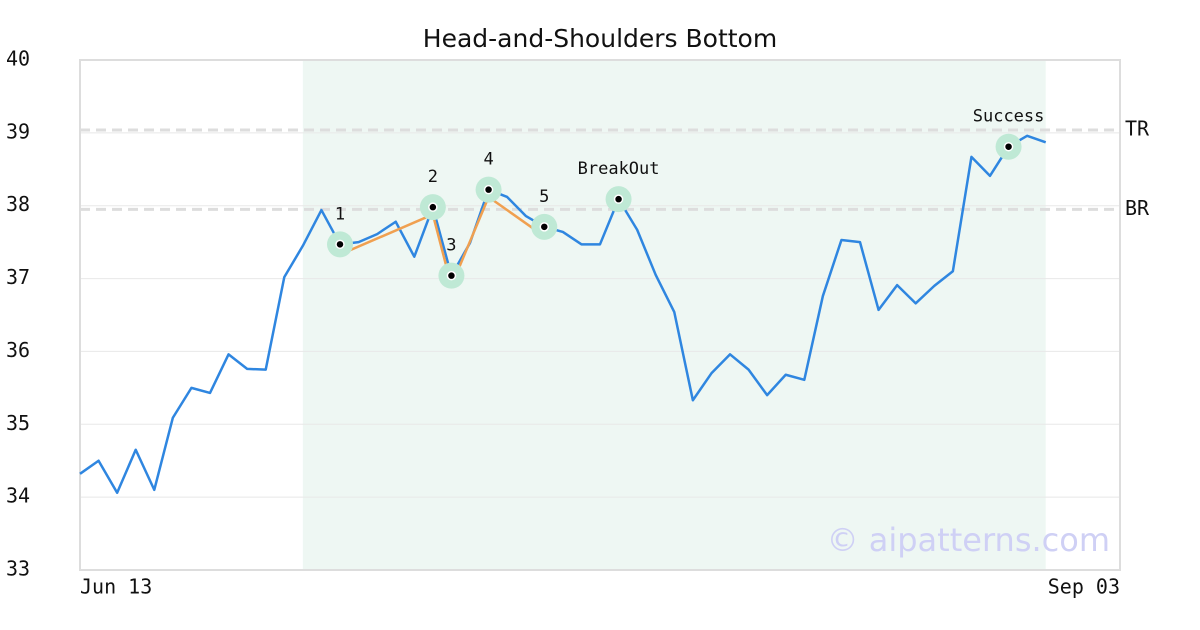 The height and width of the screenshot is (630, 1200). I want to click on annotation-label: 4, so click(488, 160).